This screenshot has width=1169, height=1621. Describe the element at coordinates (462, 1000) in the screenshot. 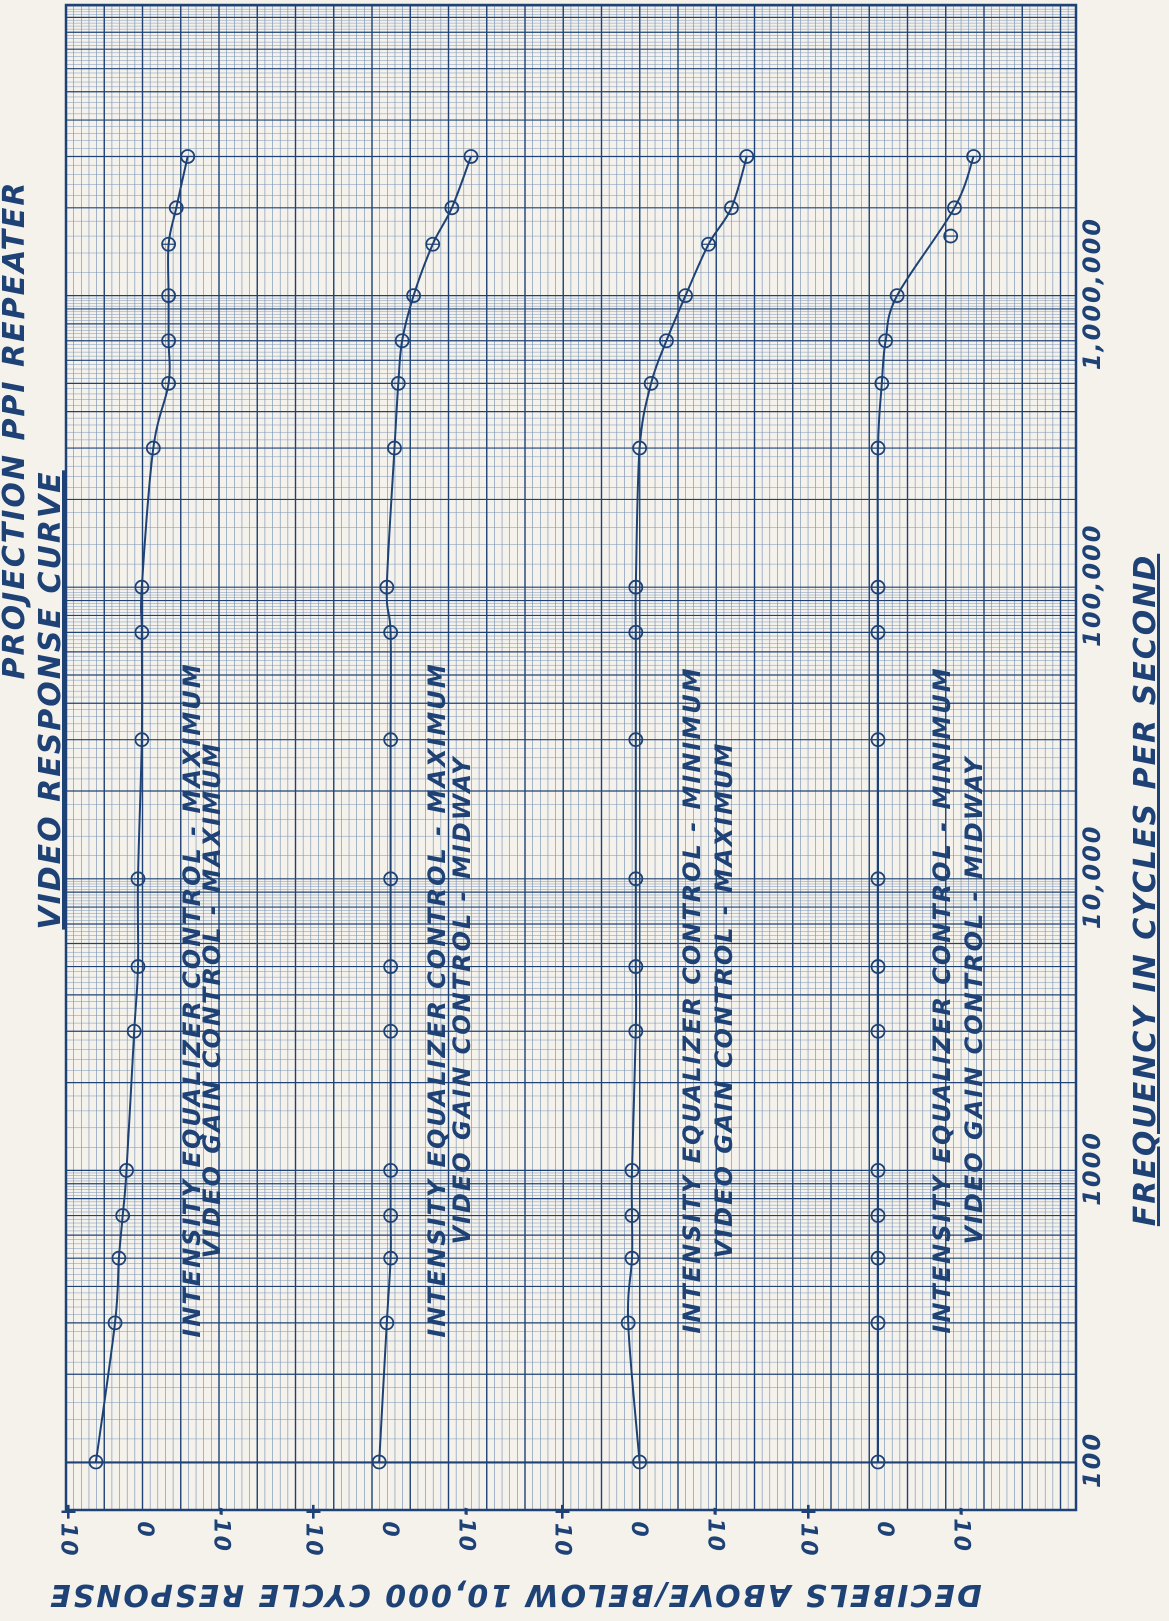

I see `series-label-2-line2: VIDEO GAIN CONTROL - MIDWAY` at that location.